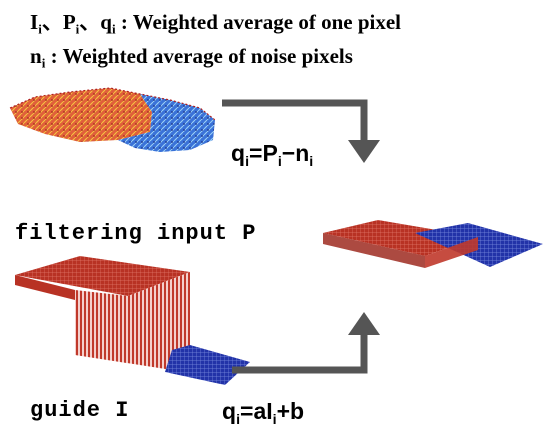  What do you see at coordinates (45, 287) in the screenshot?
I see `guide-left-face` at bounding box center [45, 287].